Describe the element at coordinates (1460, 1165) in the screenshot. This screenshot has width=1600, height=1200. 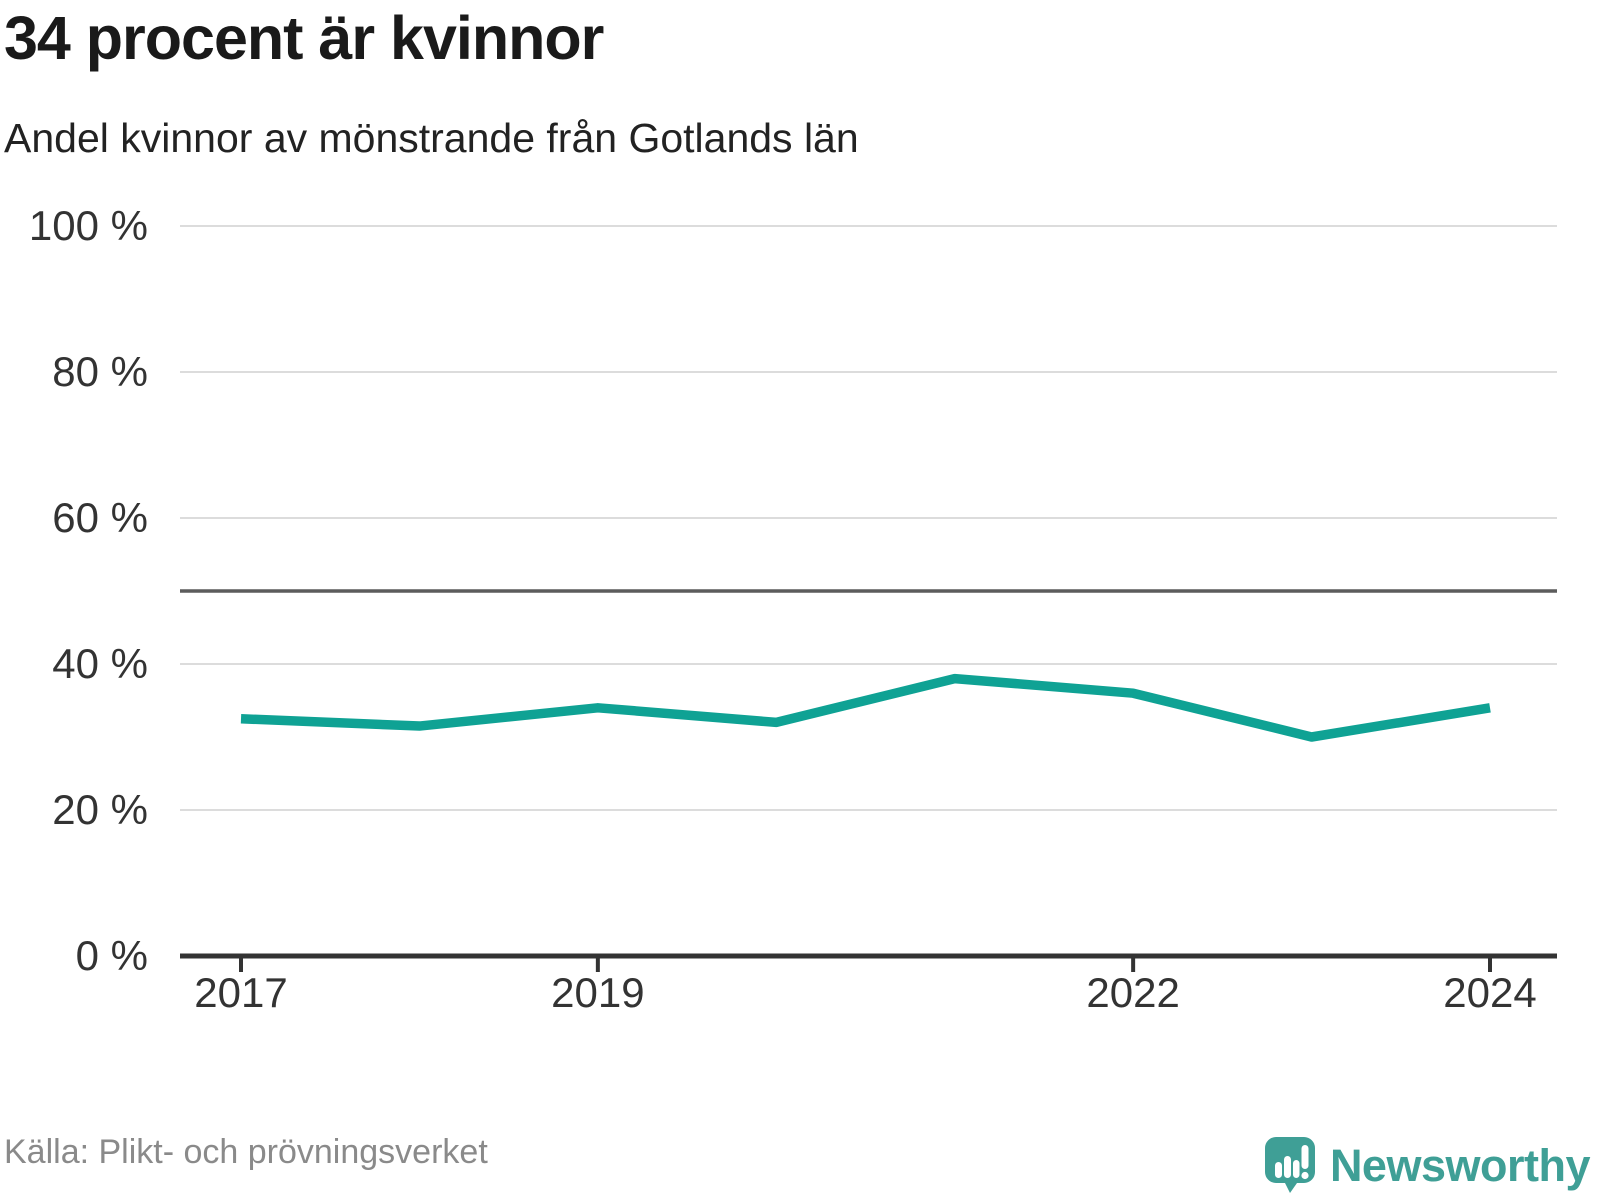
I see `newsworthy-wordmark: Newsworthy` at that location.